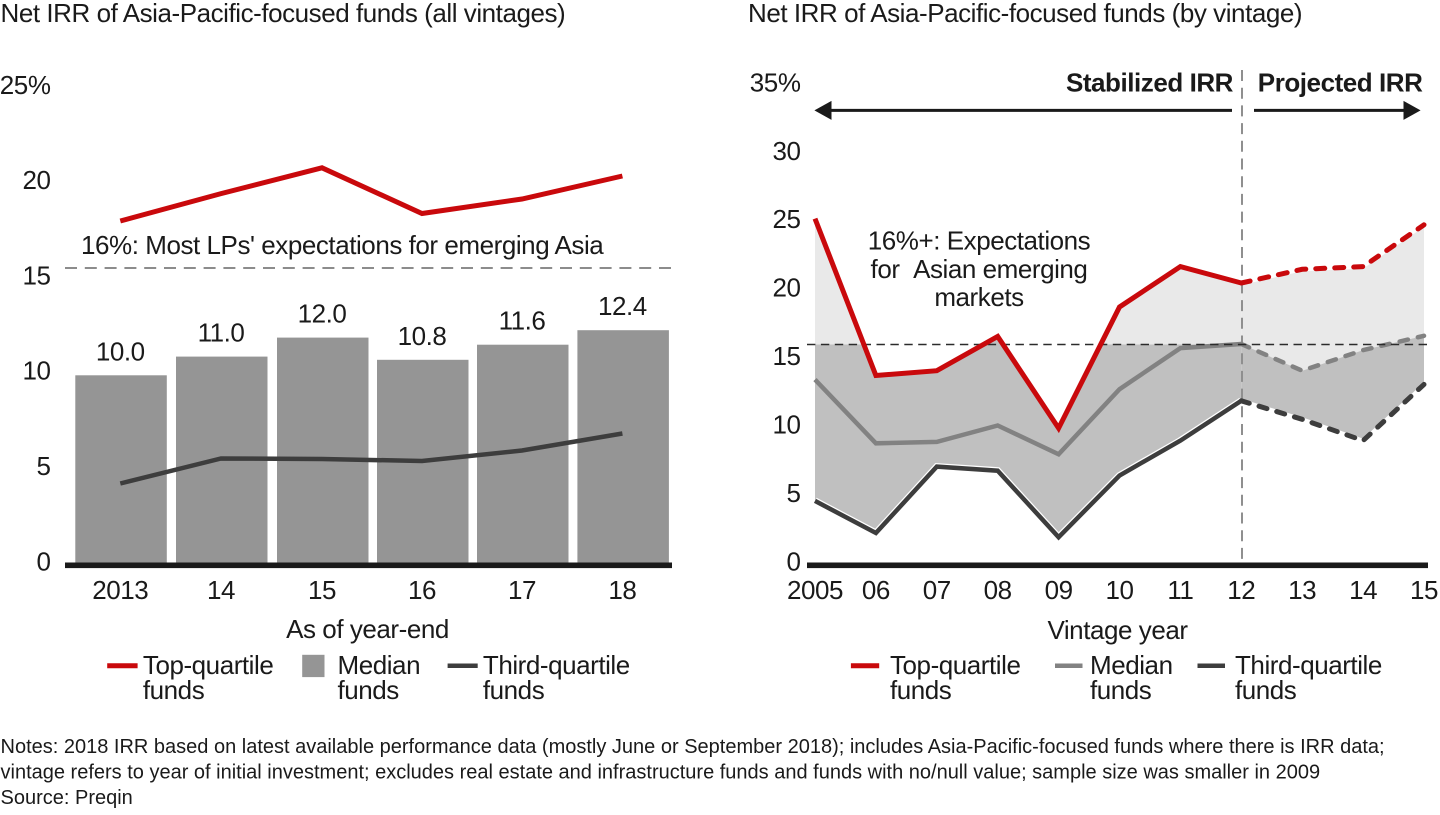  I want to click on svg-text: 09, so click(1059, 590).